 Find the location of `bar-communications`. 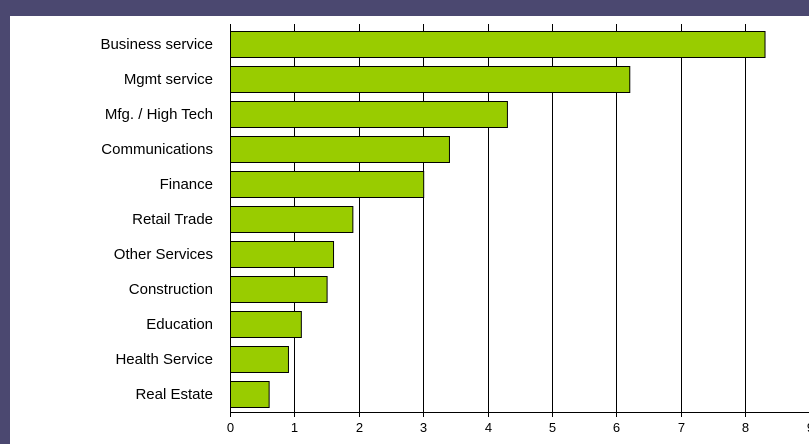

bar-communications is located at coordinates (340, 149).